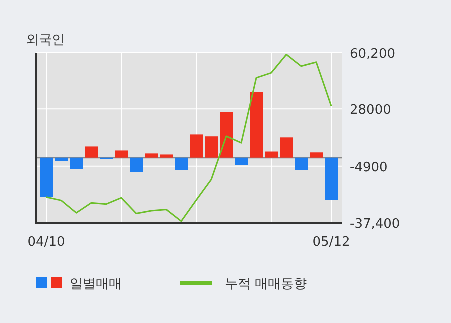  I want to click on legend-label: 일별매매, so click(96, 284).